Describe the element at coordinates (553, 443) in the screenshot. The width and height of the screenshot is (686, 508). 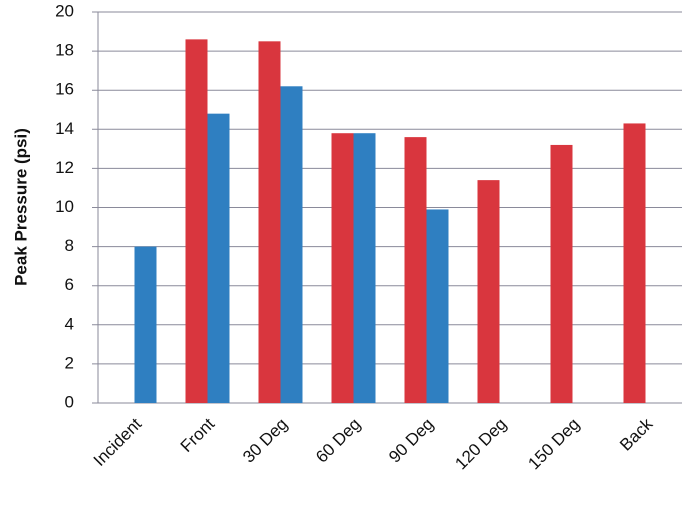
I see `x-tick-label: 150 Deg` at that location.